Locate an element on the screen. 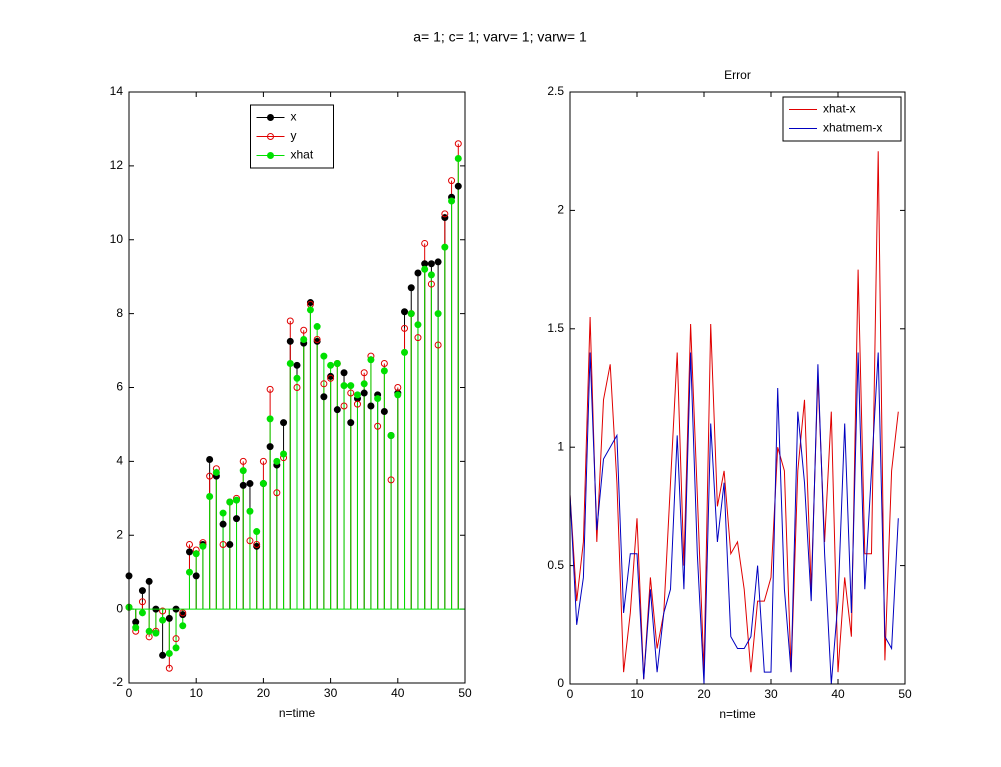  figure-title: a= 1; c= 1; varv= 1; varw= 1 is located at coordinates (500, 37).